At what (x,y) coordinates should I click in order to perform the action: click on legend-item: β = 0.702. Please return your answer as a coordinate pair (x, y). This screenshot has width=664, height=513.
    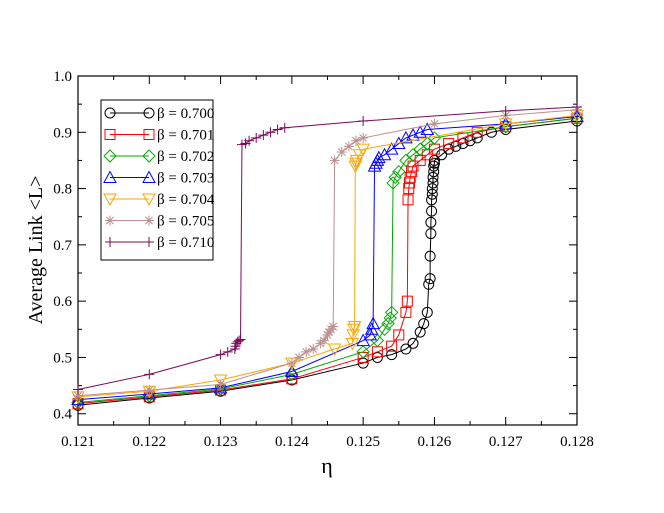
    Looking at the image, I should click on (158, 157).